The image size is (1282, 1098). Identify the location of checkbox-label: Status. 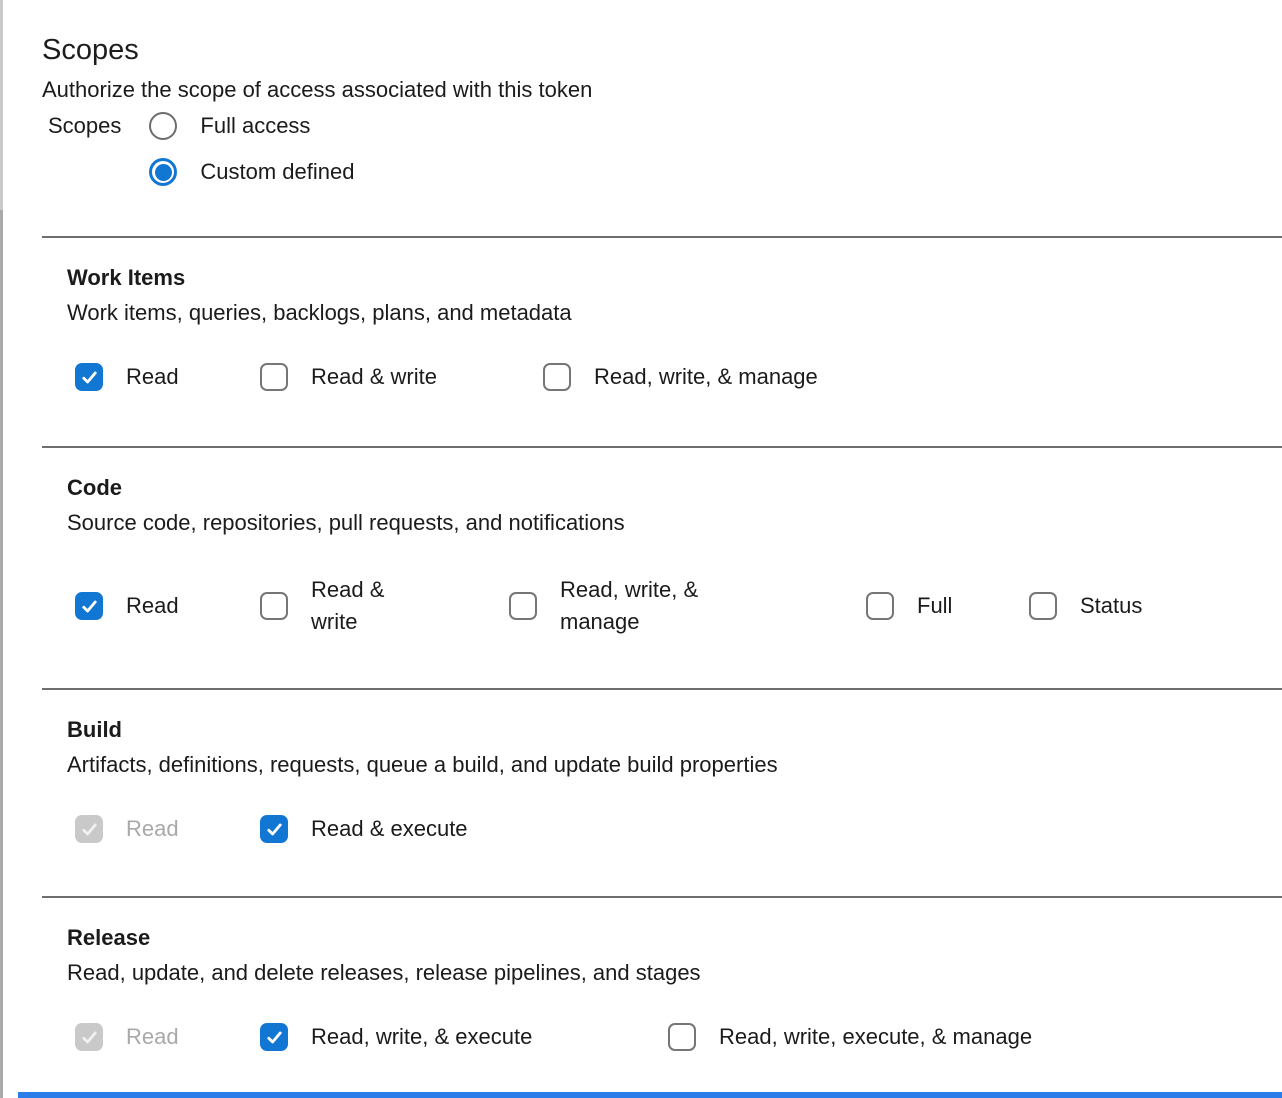
(1111, 605).